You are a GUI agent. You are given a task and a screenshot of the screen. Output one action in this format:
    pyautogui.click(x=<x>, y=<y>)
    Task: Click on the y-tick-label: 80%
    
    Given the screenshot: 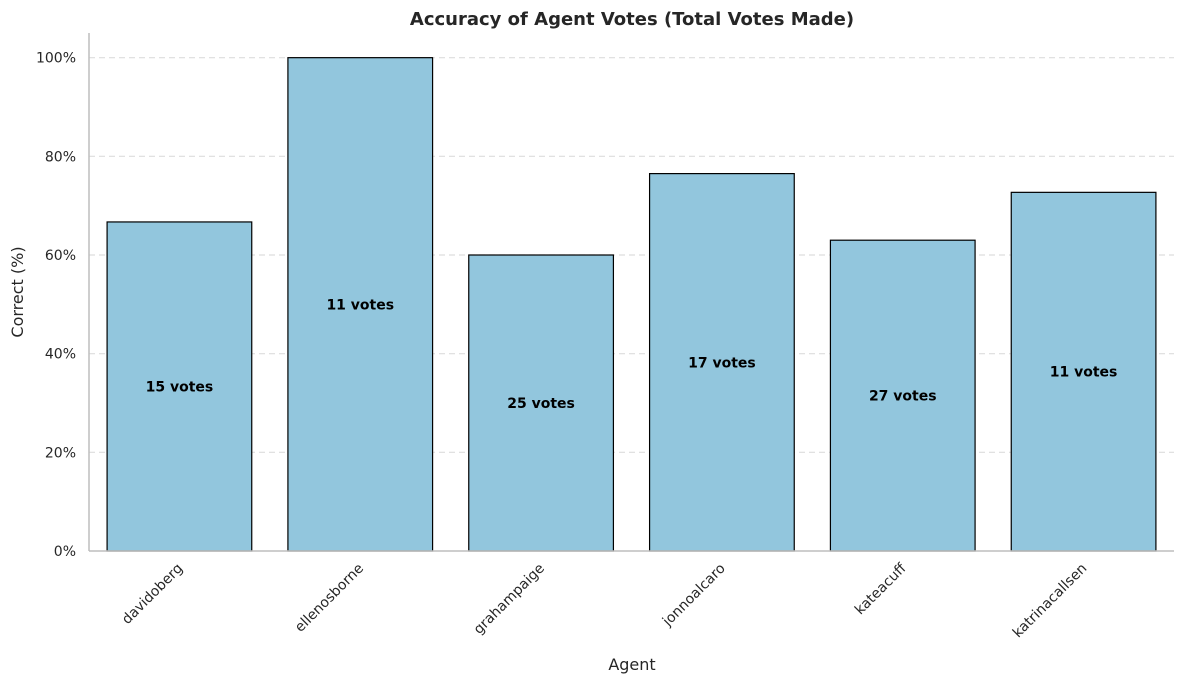 What is the action you would take?
    pyautogui.click(x=60, y=157)
    